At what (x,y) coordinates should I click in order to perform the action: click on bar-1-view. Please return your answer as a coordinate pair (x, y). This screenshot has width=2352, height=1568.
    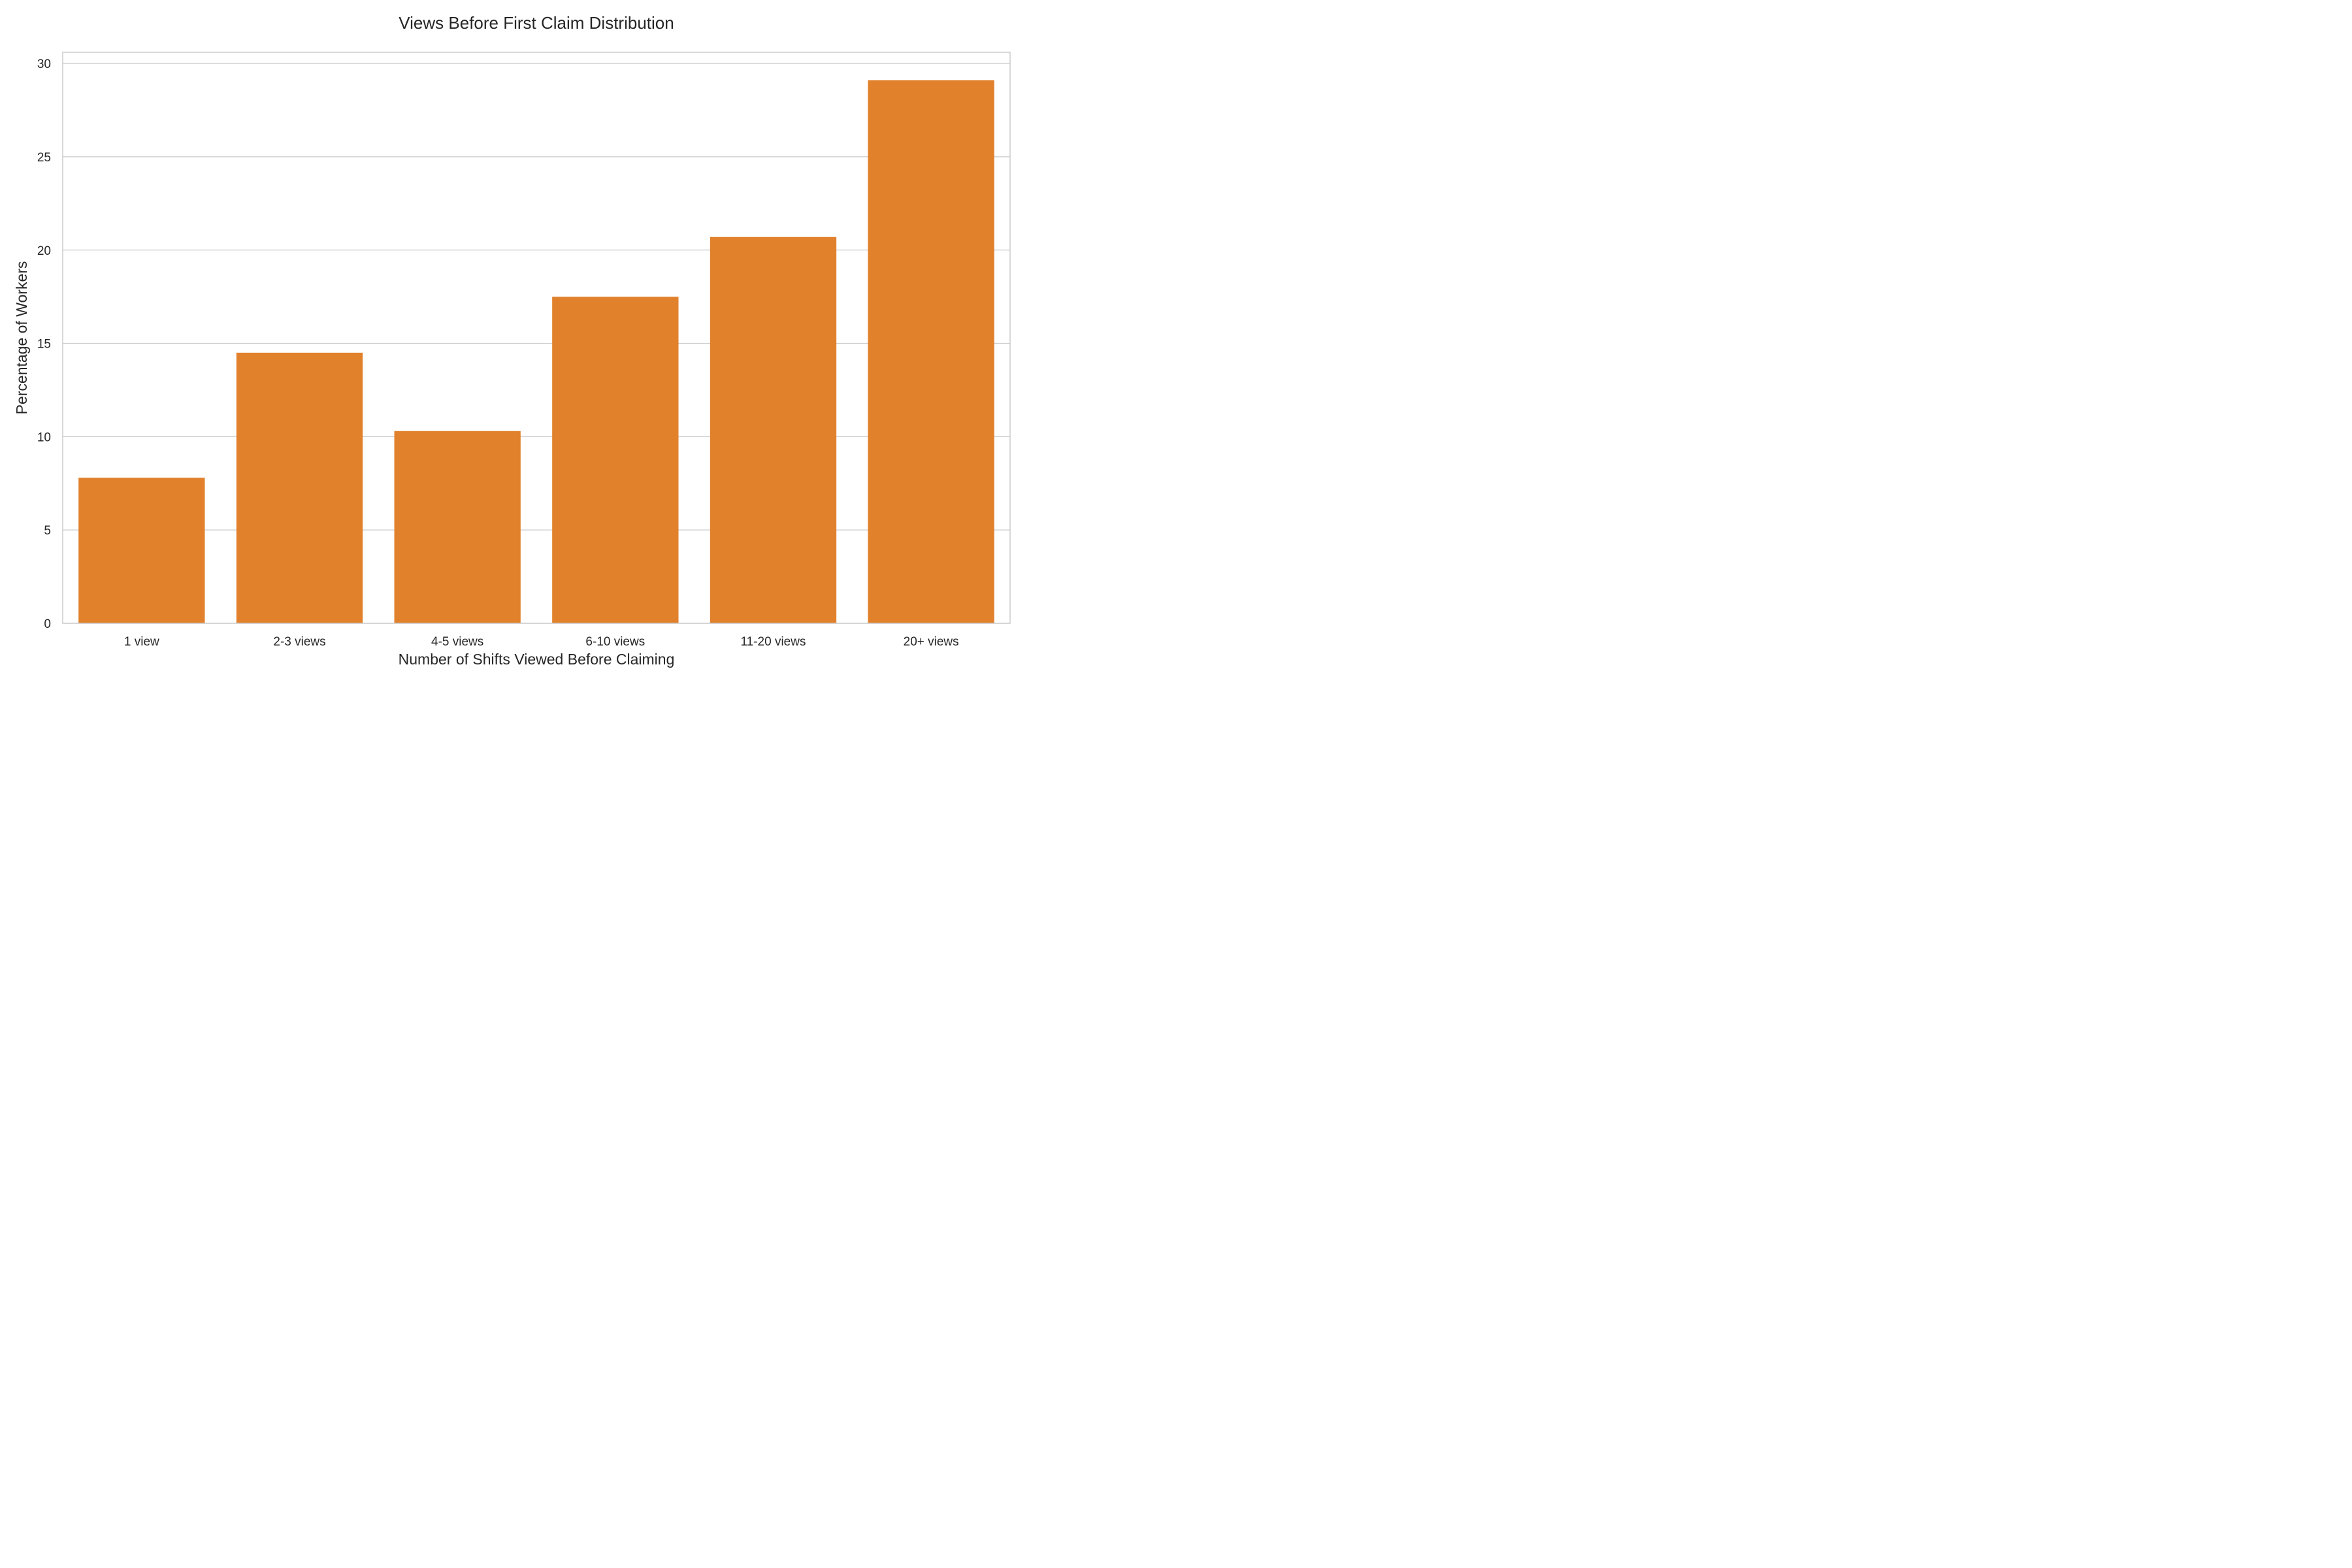
    Looking at the image, I should click on (141, 550).